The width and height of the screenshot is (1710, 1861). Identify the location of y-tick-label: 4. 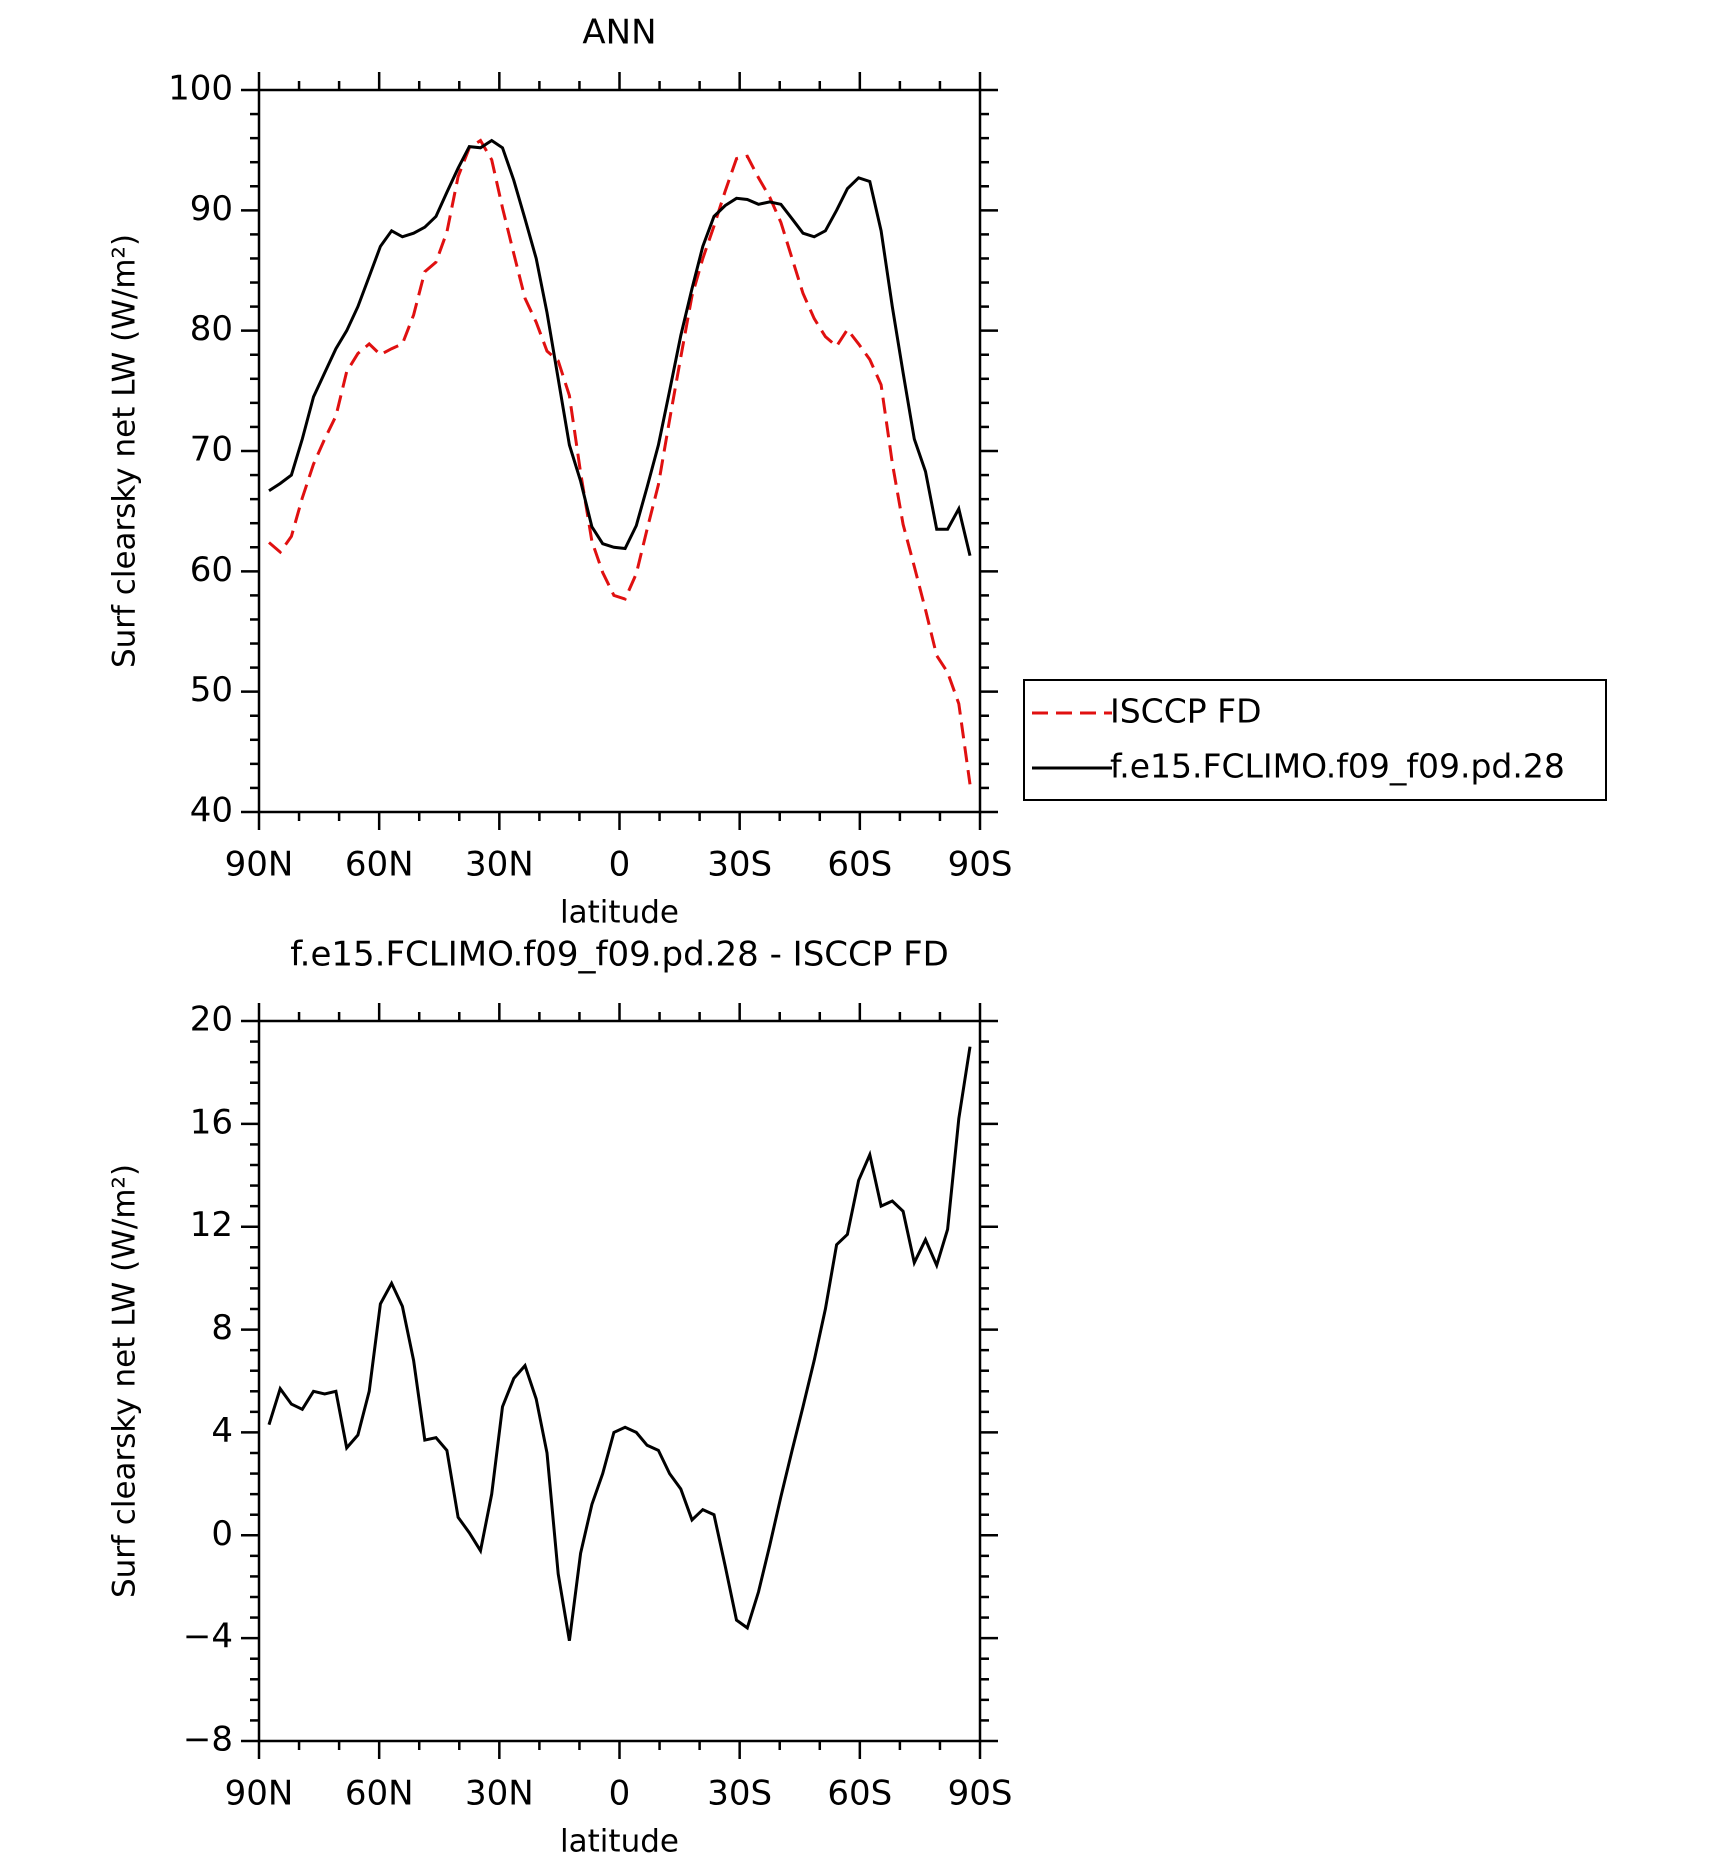
(222, 1431).